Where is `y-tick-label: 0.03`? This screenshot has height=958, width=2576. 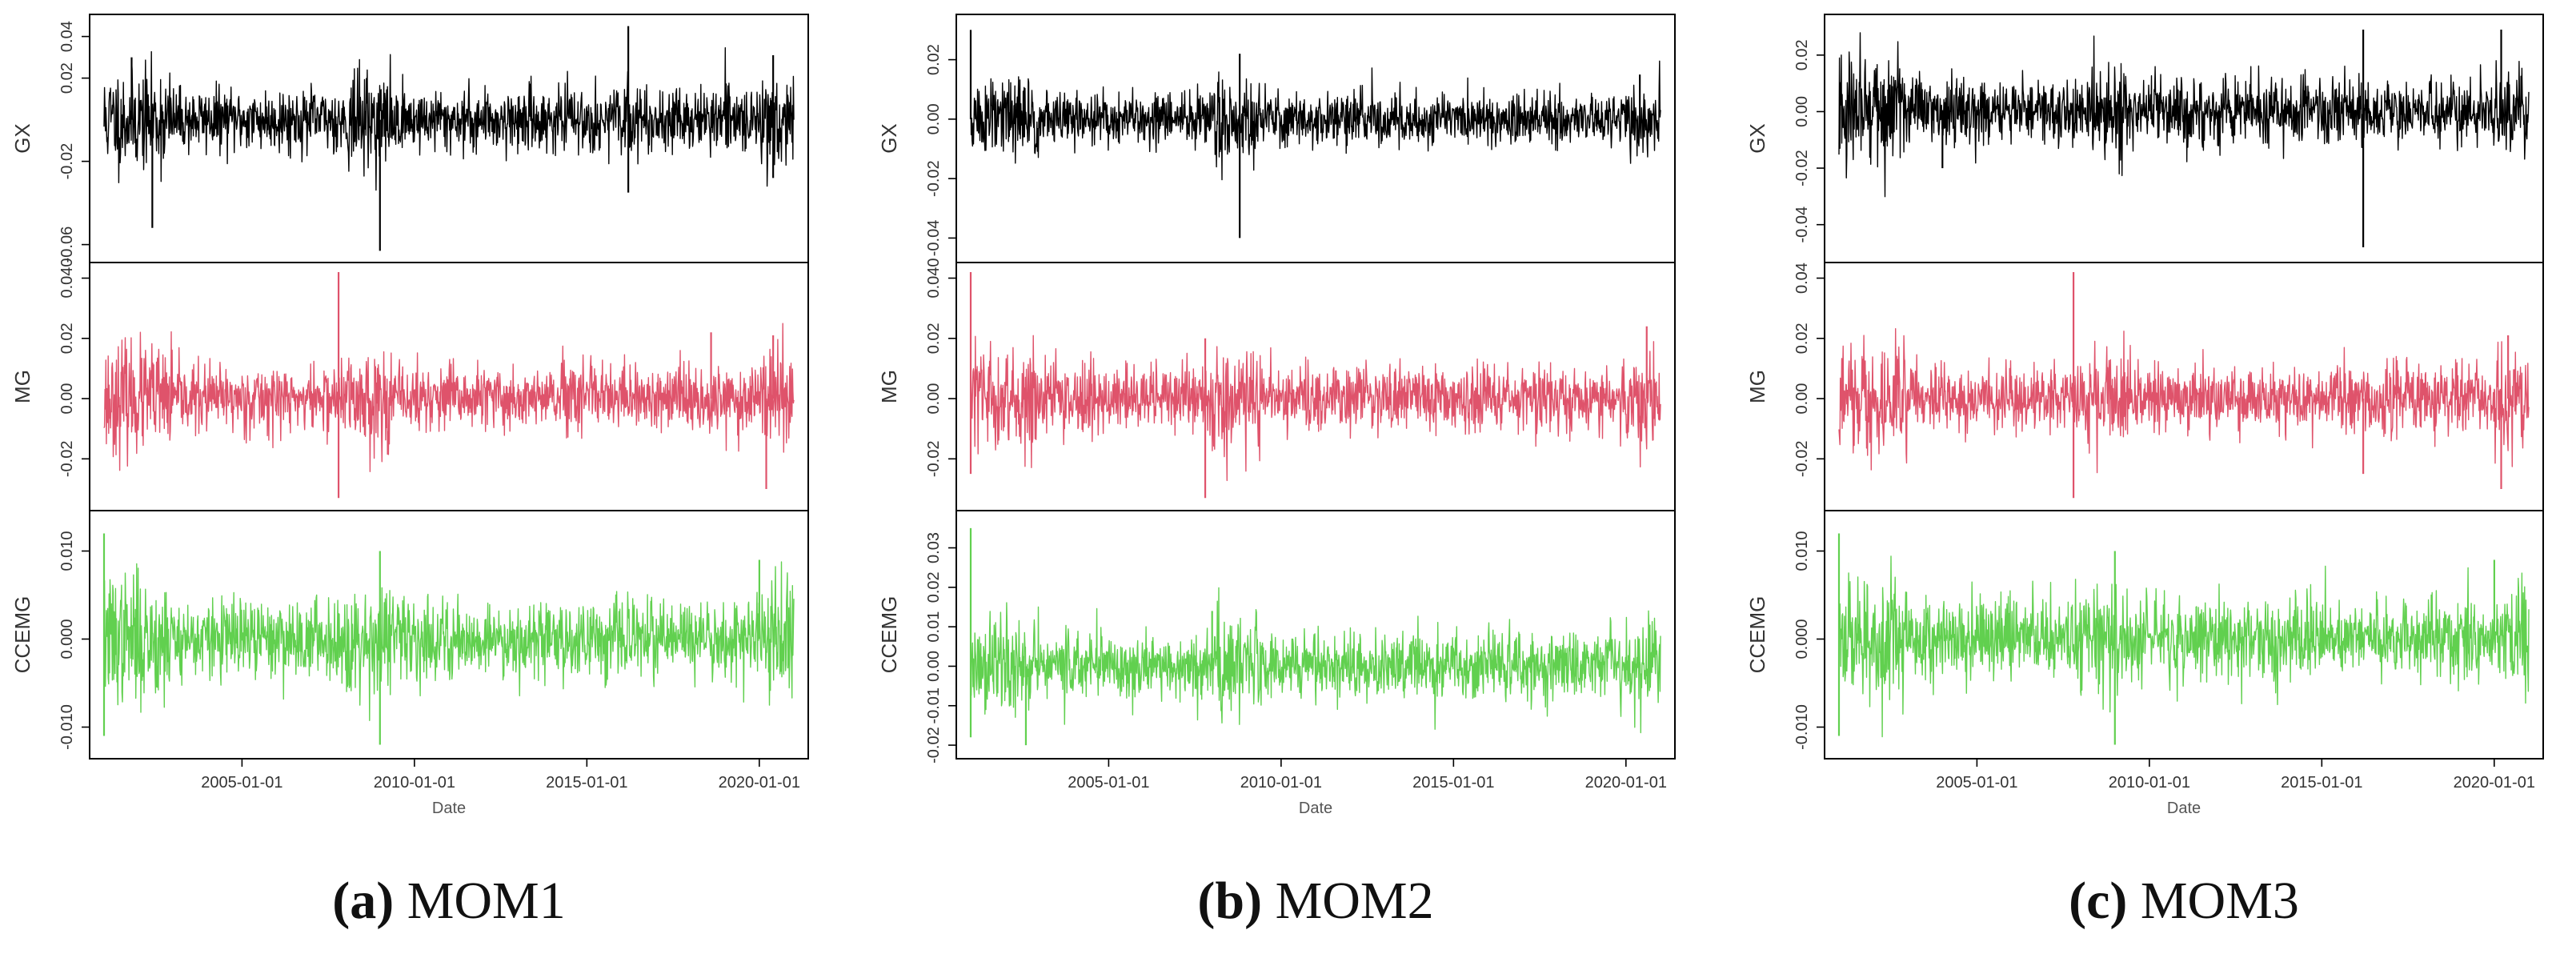 y-tick-label: 0.03 is located at coordinates (934, 547).